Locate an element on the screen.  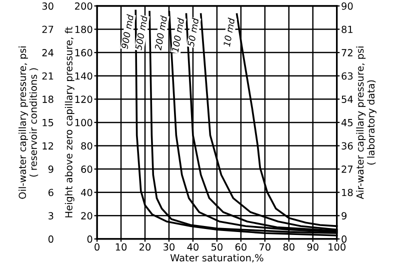
y-tick-label: 160 is located at coordinates (83, 52).